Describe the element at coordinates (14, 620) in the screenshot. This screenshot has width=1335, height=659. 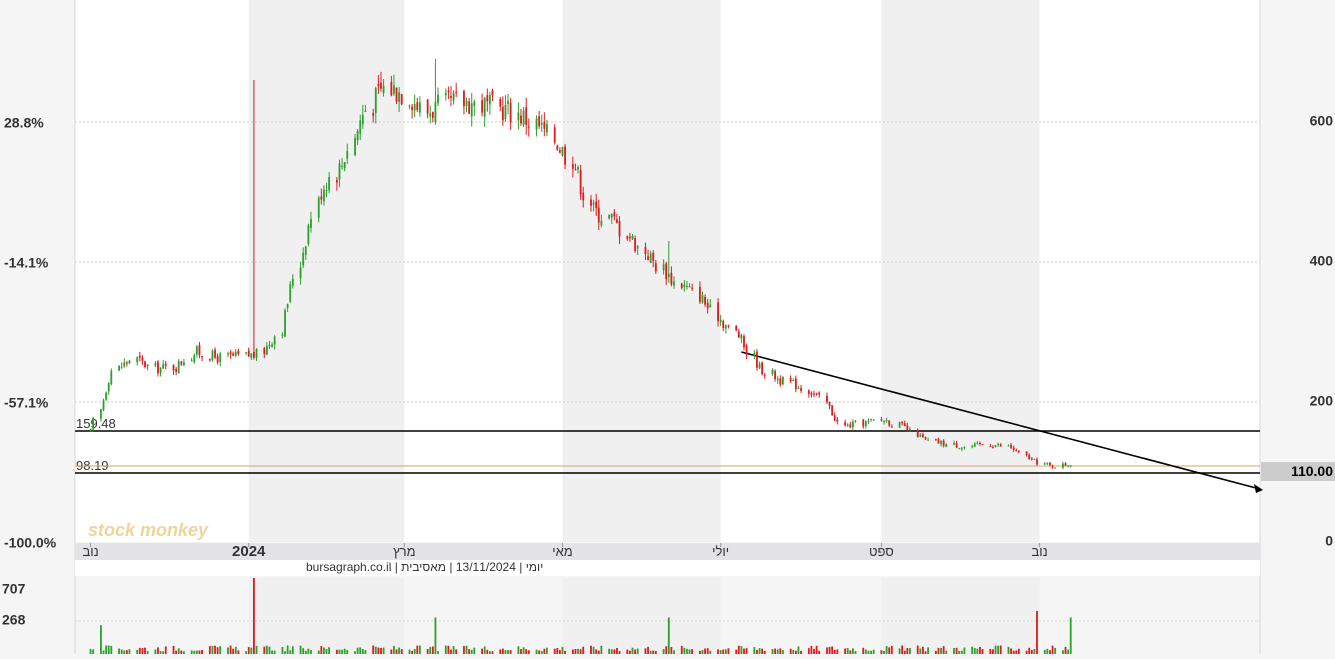
I see `volume-axis-label: 268` at that location.